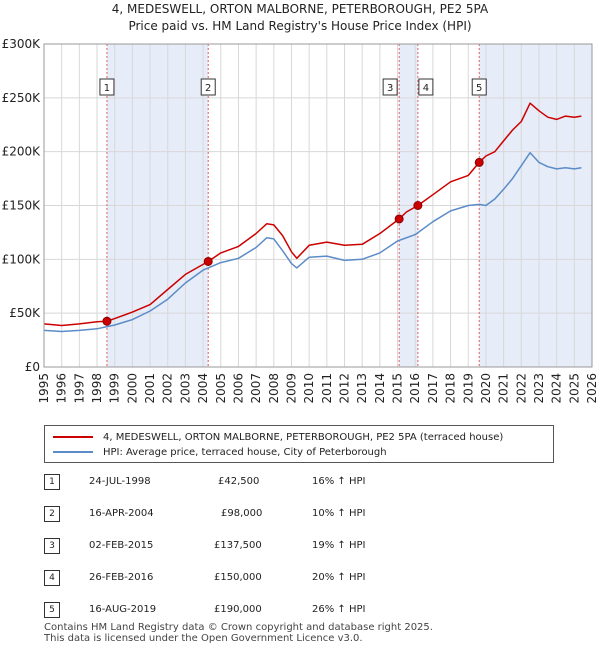 Image resolution: width=600 pixels, height=650 pixels. I want to click on x-tick-label: 2015, so click(398, 388).